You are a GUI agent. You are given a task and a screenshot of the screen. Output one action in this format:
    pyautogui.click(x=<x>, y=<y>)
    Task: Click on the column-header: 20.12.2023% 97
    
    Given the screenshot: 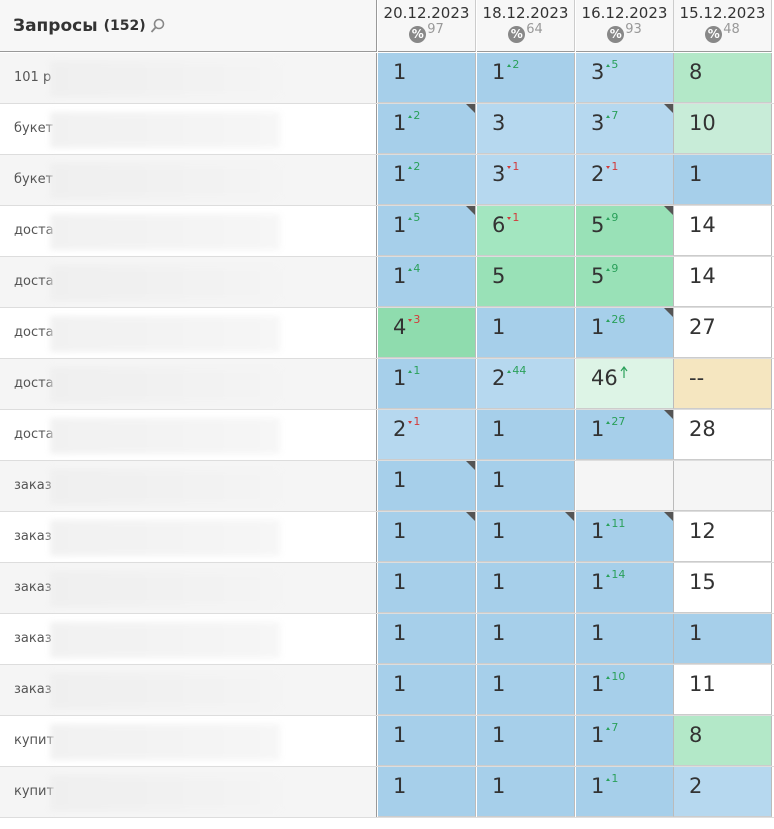 What is the action you would take?
    pyautogui.click(x=427, y=26)
    